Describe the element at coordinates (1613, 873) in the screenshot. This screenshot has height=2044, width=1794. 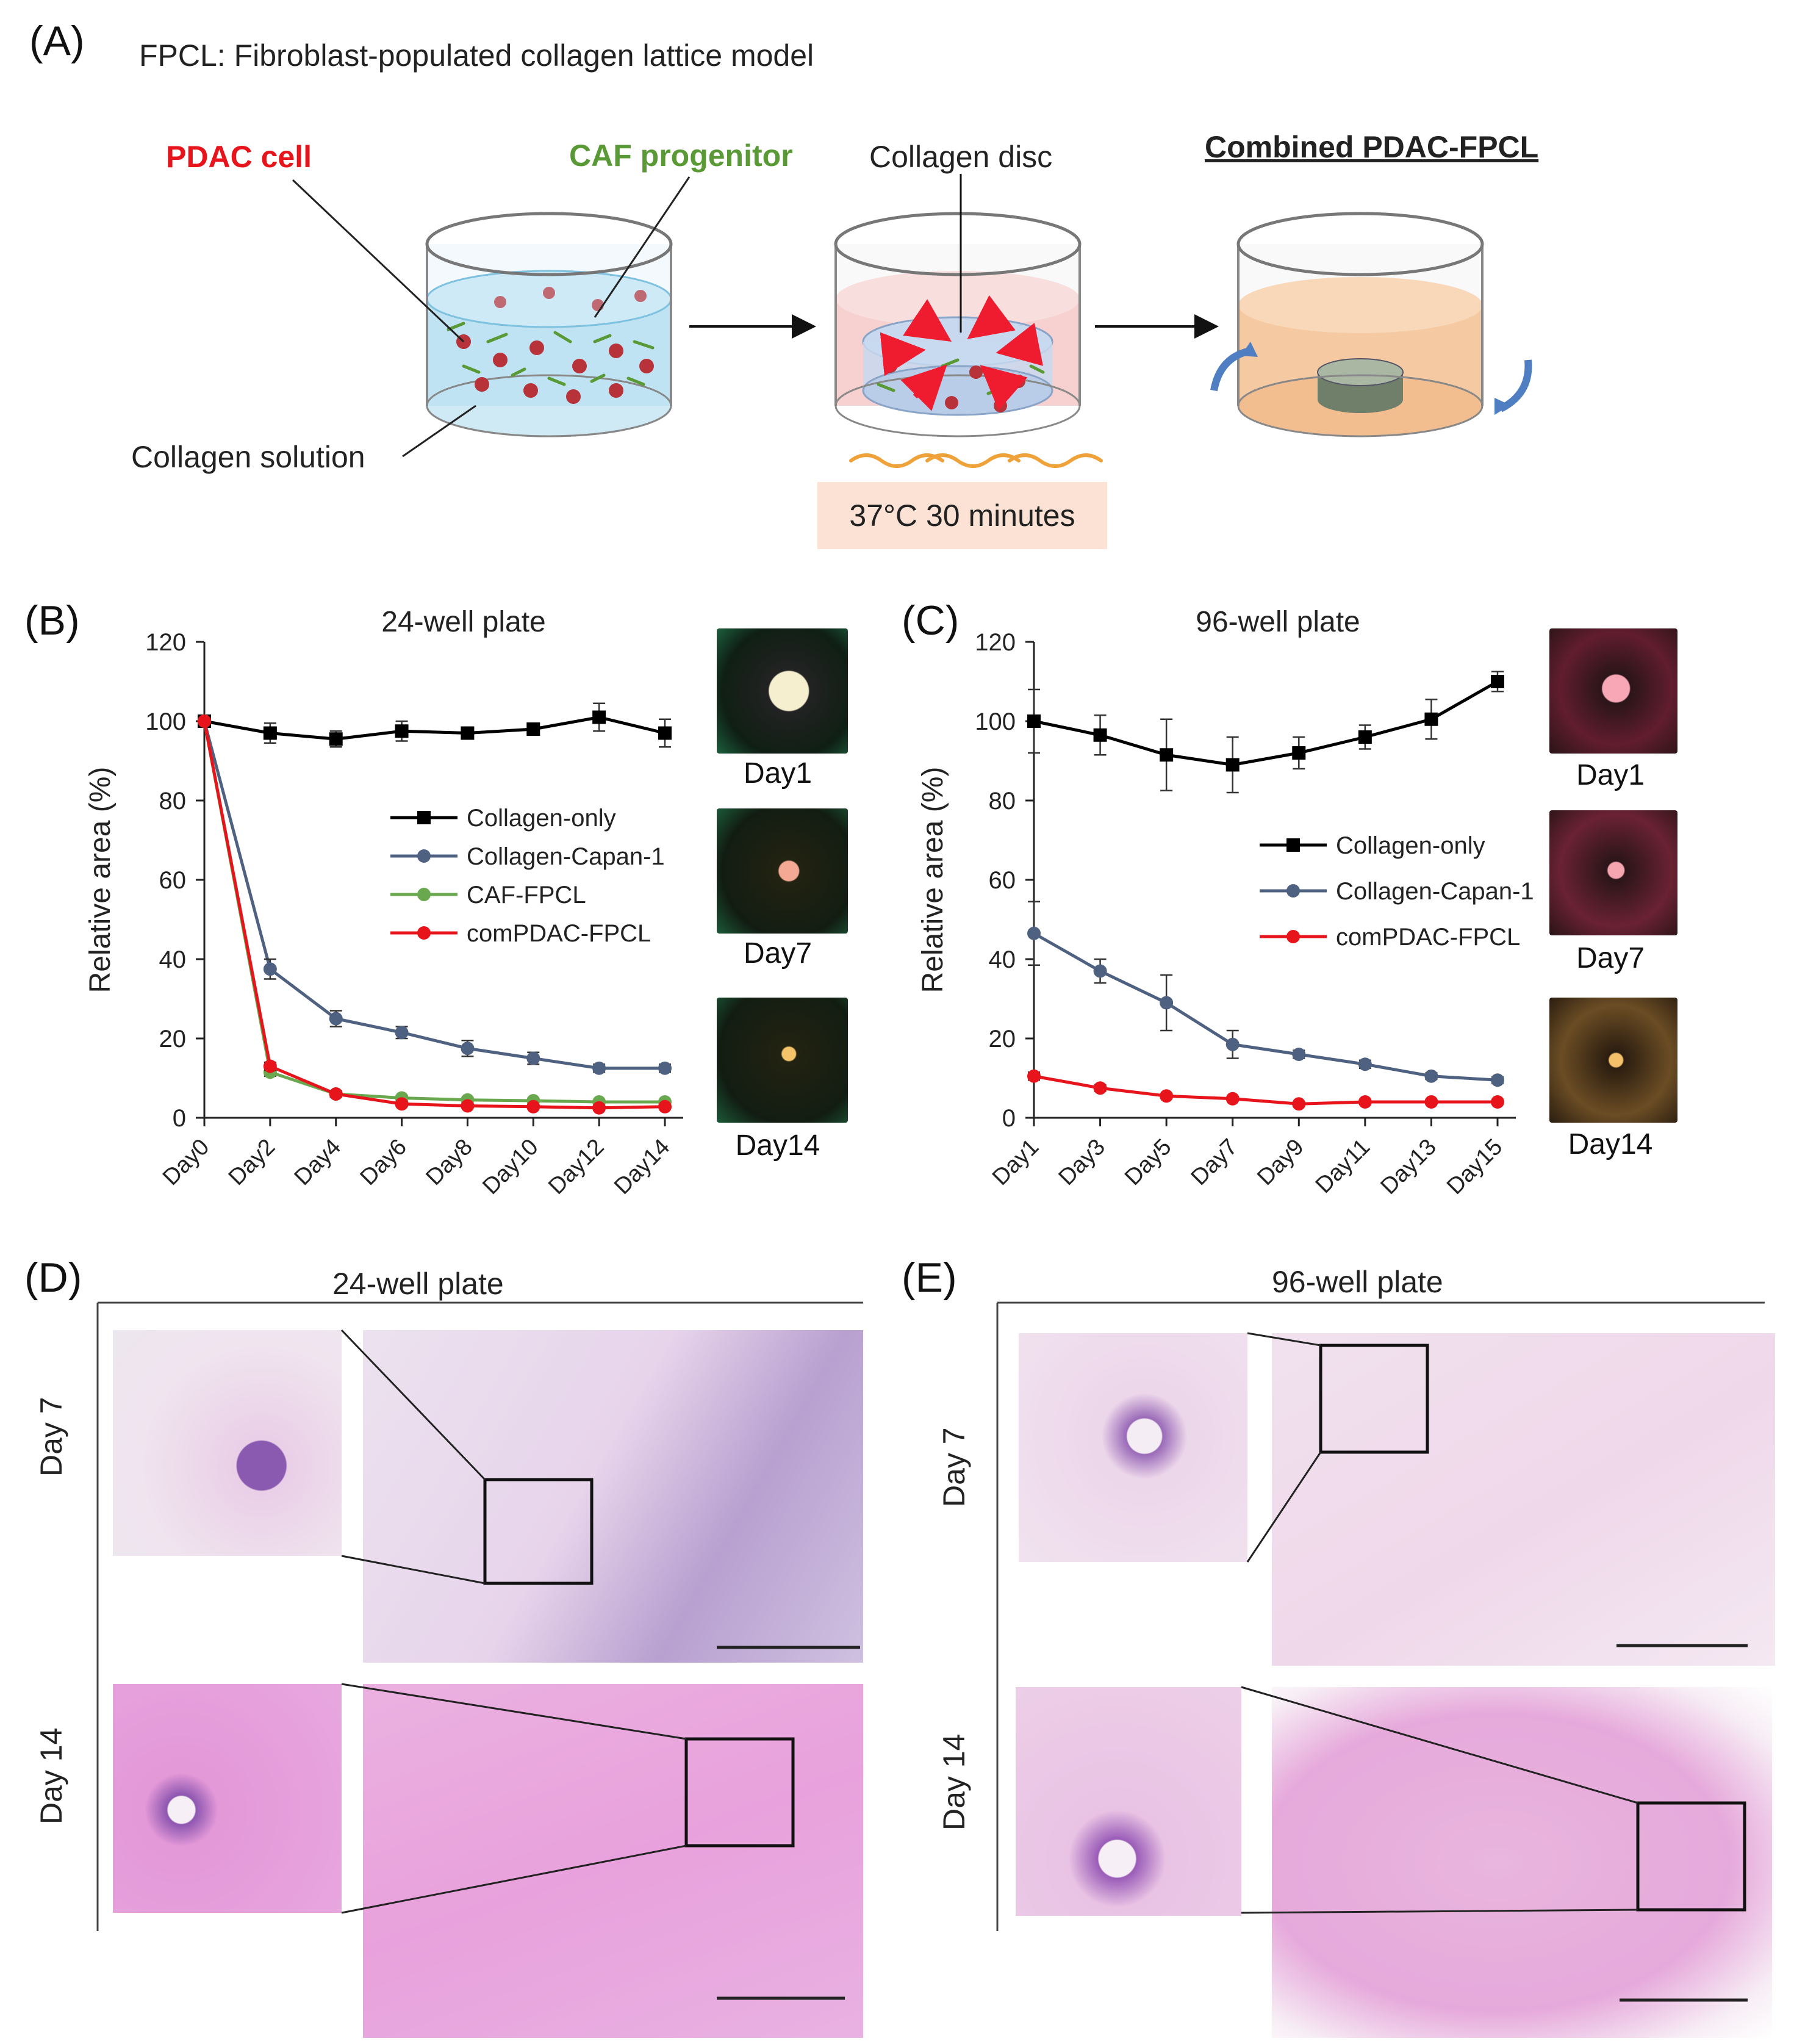
I see `thumb-c-day7` at that location.